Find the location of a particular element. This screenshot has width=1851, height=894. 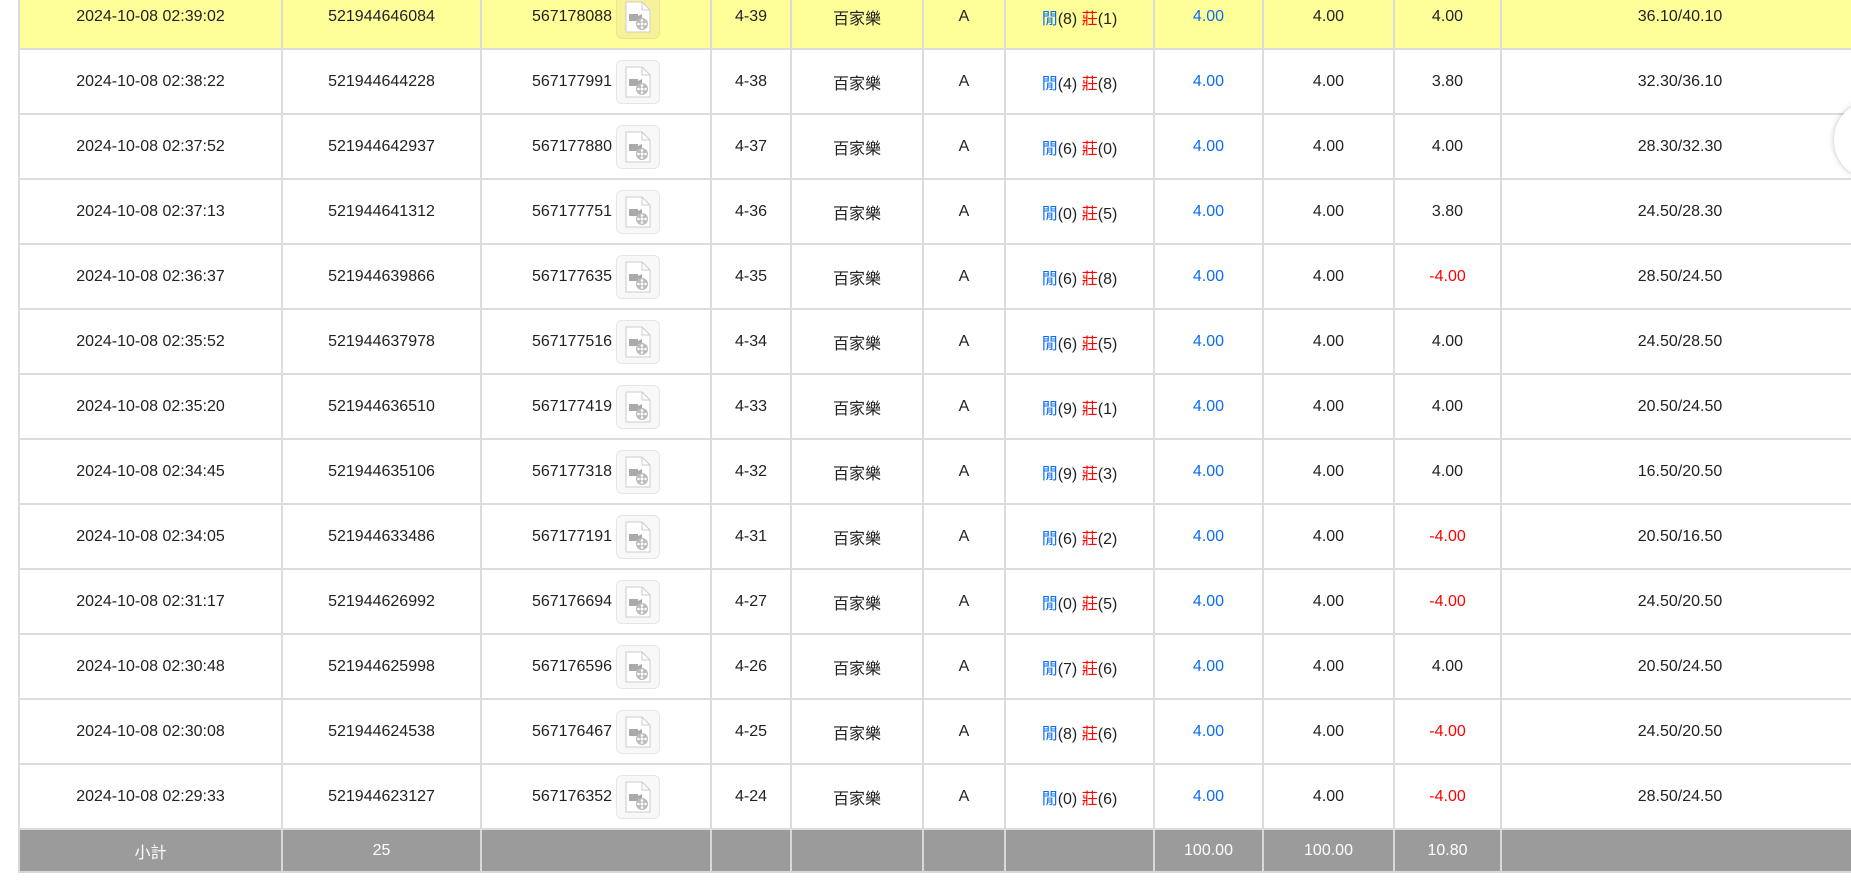

shoe-number: 4-27 is located at coordinates (751, 601).